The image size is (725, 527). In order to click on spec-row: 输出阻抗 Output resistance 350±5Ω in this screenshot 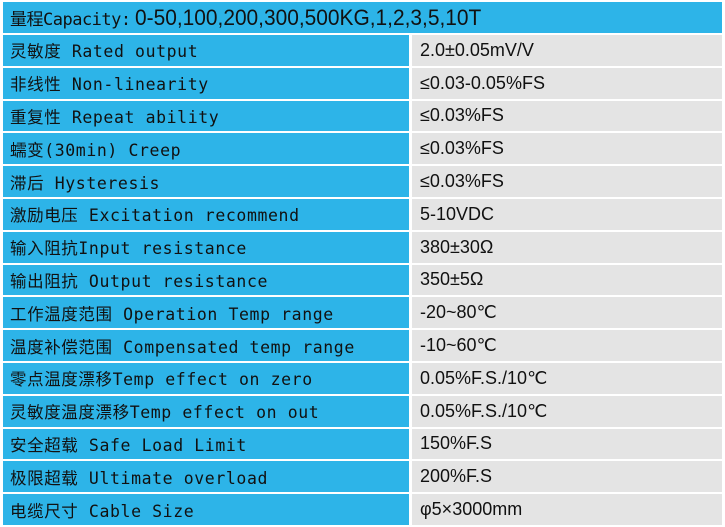, I will do `click(362, 280)`.